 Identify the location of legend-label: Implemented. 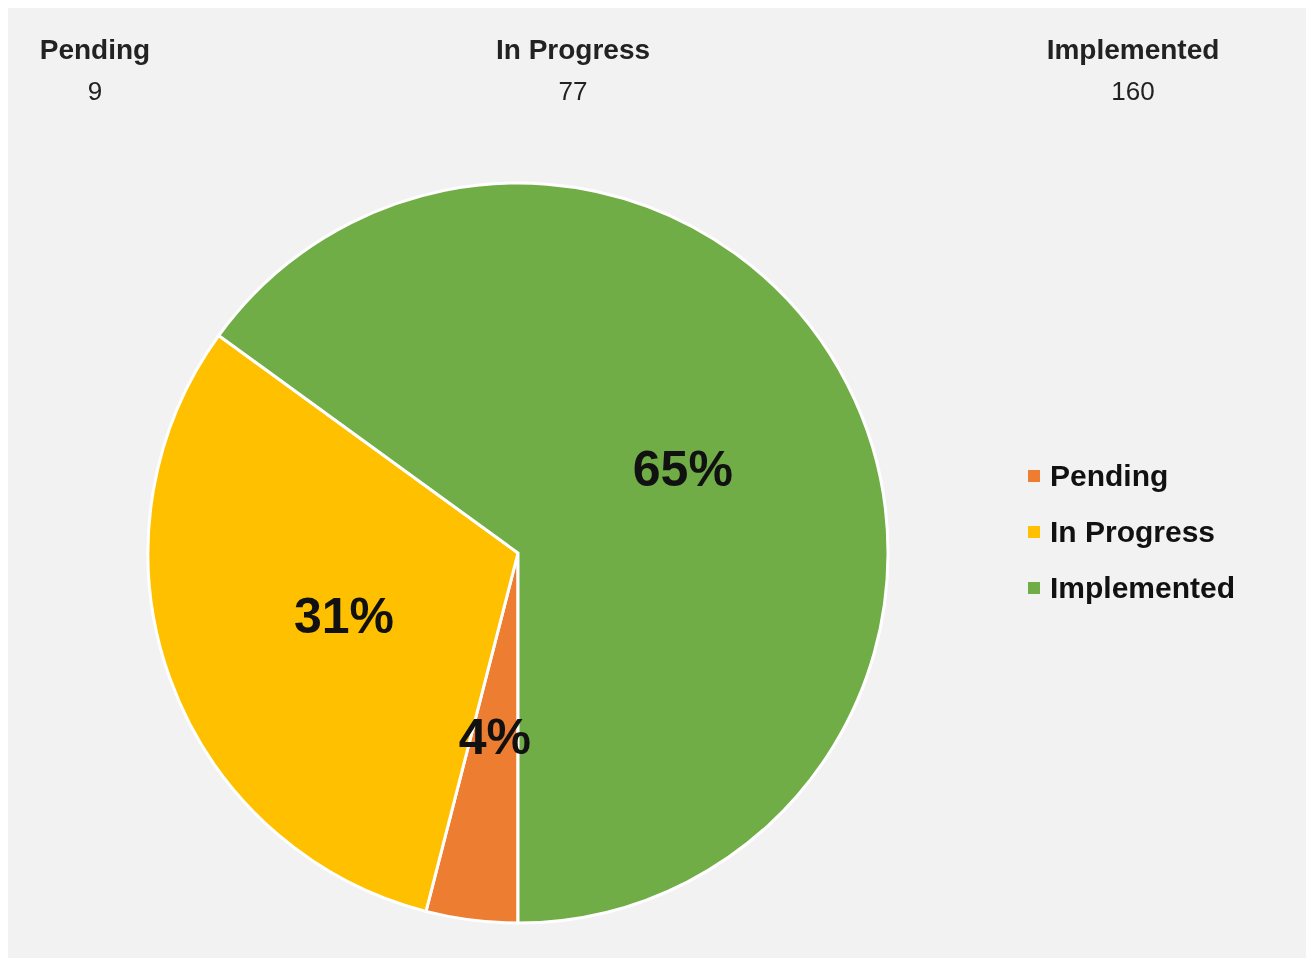
(1143, 588).